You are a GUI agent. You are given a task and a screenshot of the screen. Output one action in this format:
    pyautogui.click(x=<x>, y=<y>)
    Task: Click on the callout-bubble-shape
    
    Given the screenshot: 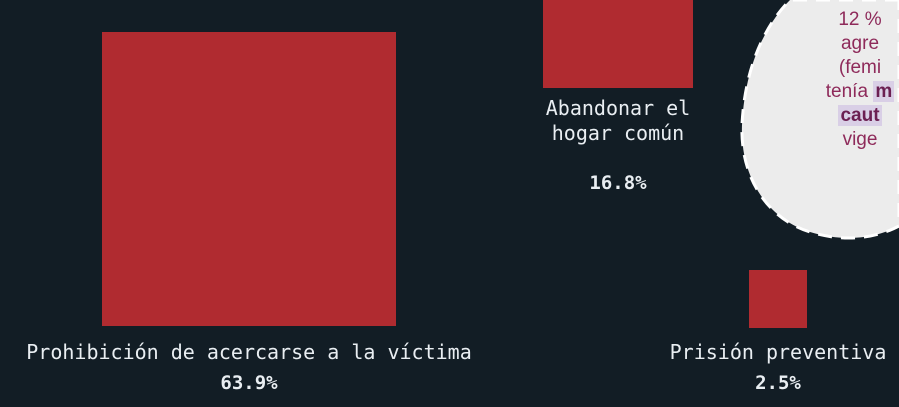 What is the action you would take?
    pyautogui.click(x=819, y=120)
    